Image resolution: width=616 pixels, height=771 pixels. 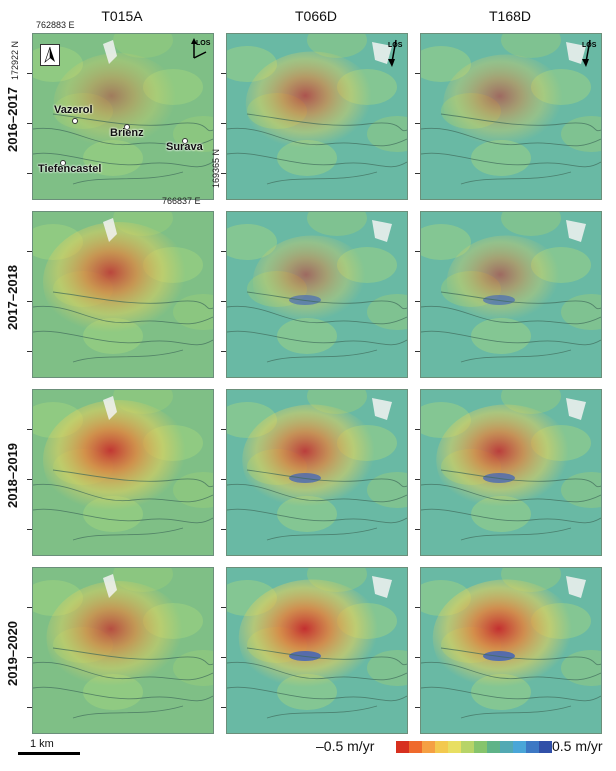 What do you see at coordinates (127, 133) in the screenshot?
I see `place-label-brienz: Brienz` at bounding box center [127, 133].